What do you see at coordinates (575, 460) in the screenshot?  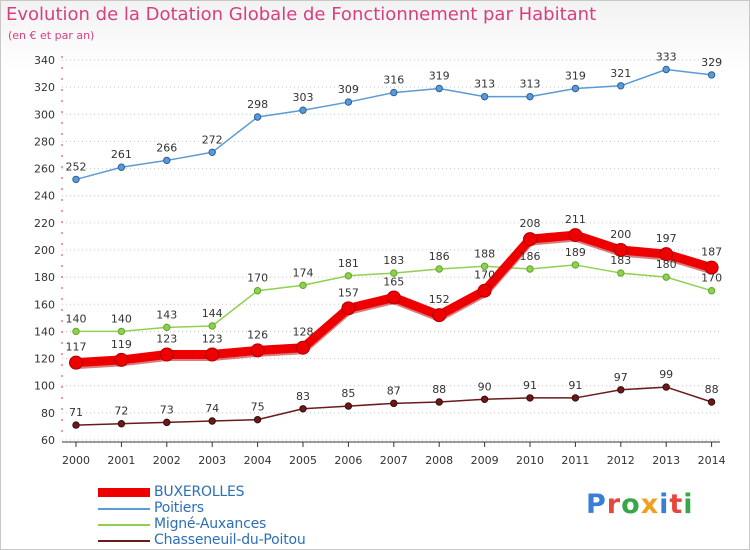 I see `x-tick-label: 2011` at bounding box center [575, 460].